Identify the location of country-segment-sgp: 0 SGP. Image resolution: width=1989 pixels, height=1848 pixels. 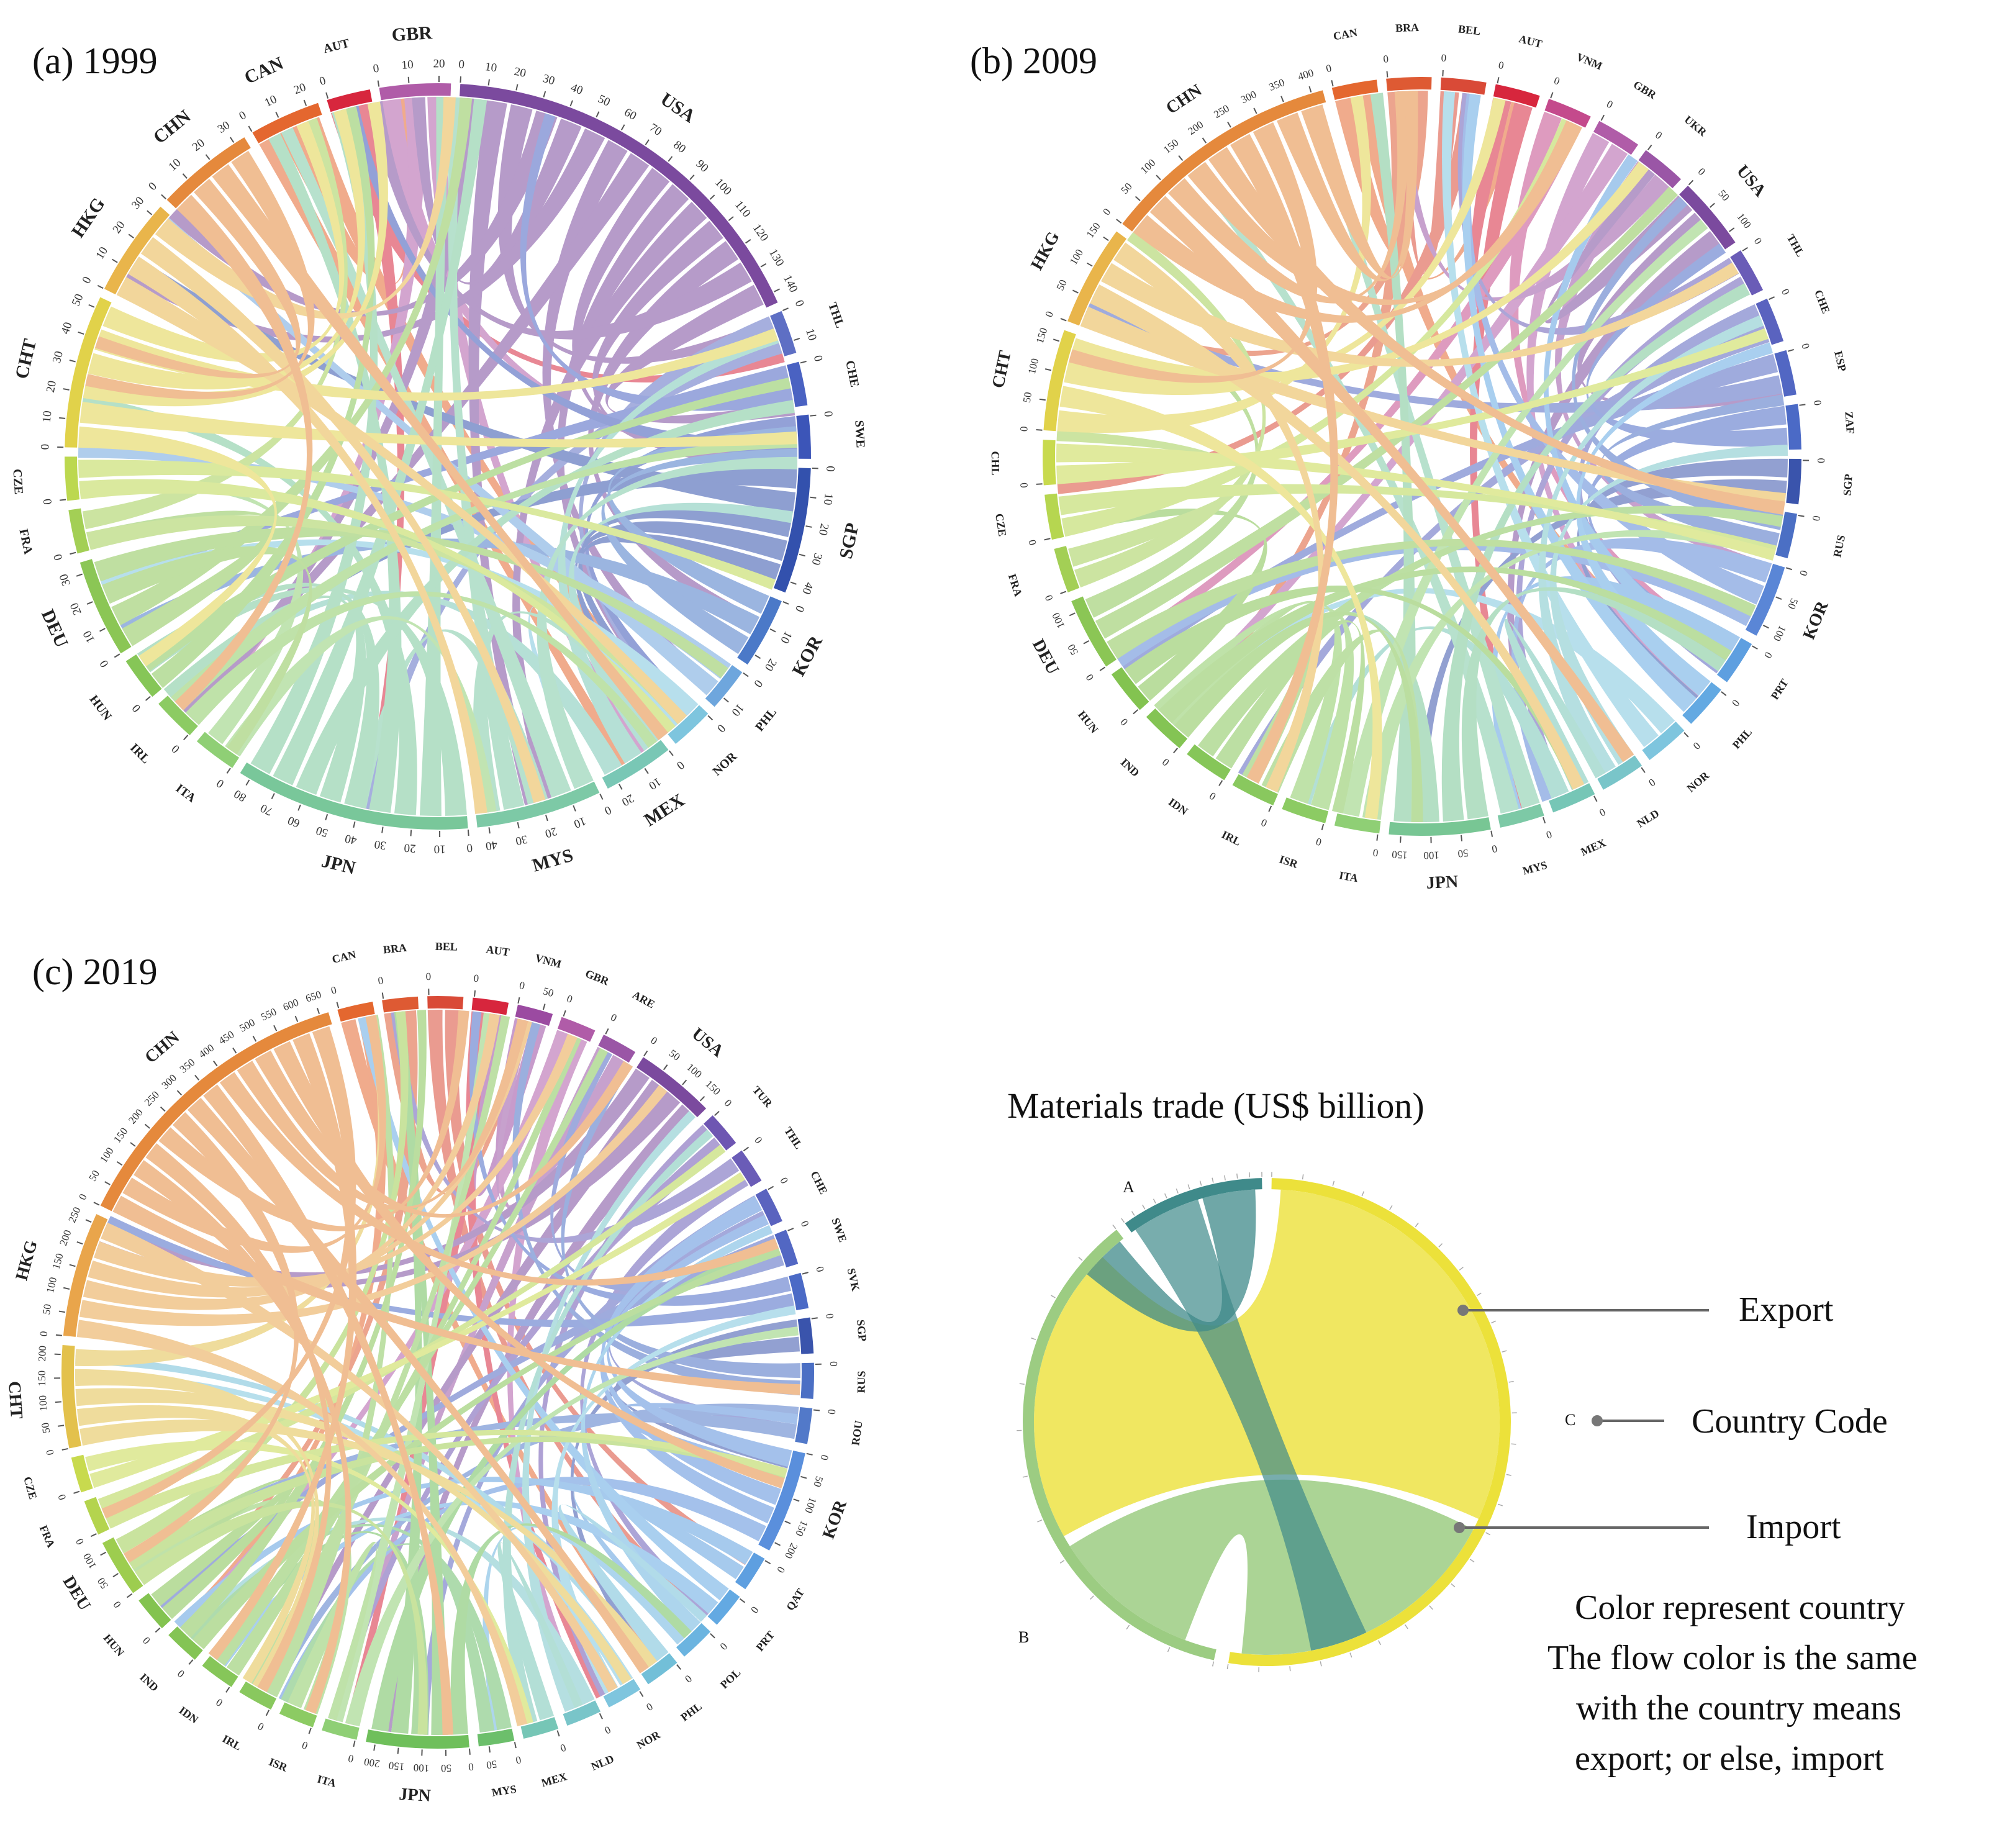
(833, 1333).